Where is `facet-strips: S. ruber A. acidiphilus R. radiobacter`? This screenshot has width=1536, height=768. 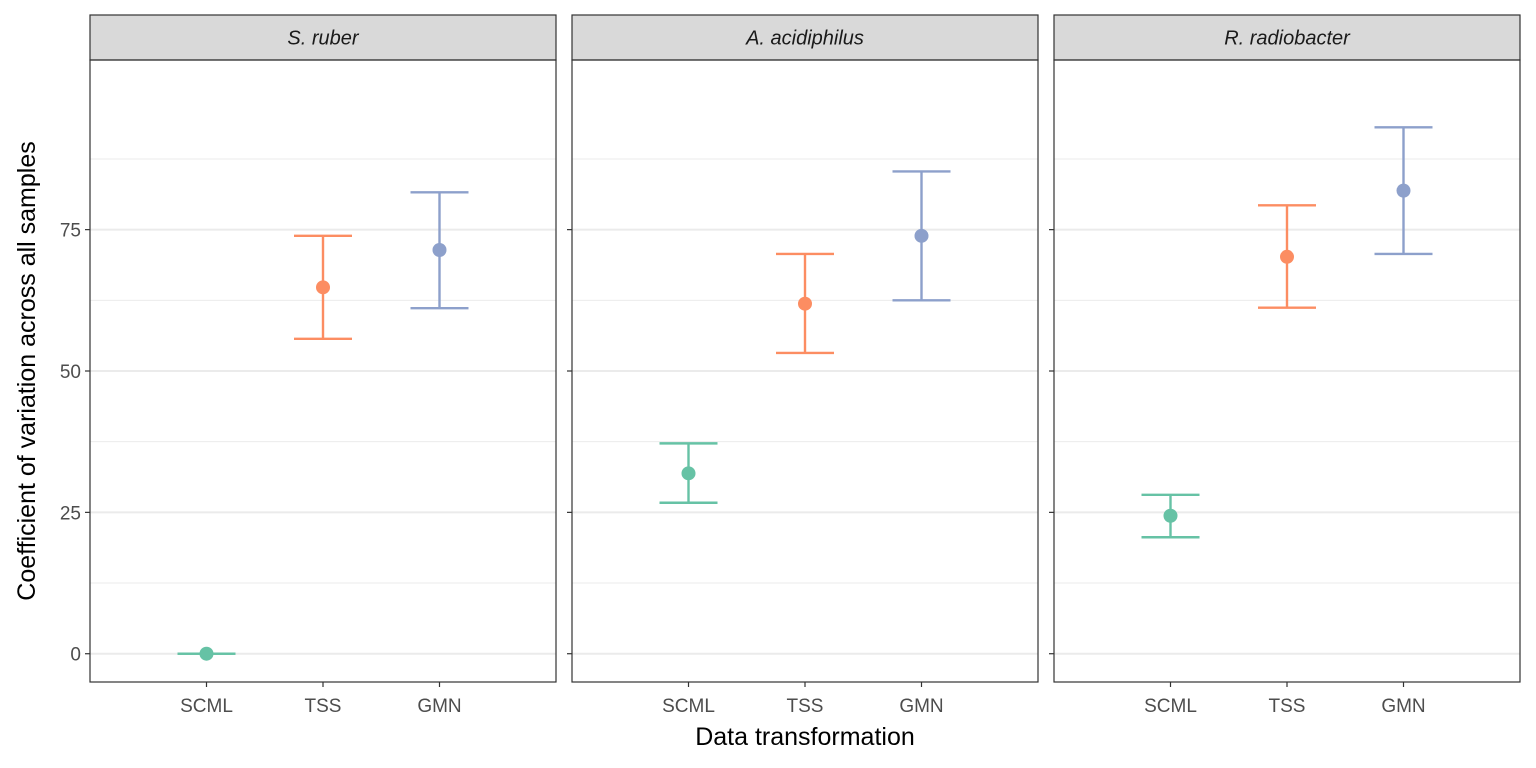
facet-strips: S. ruber A. acidiphilus R. radiobacter is located at coordinates (805, 37).